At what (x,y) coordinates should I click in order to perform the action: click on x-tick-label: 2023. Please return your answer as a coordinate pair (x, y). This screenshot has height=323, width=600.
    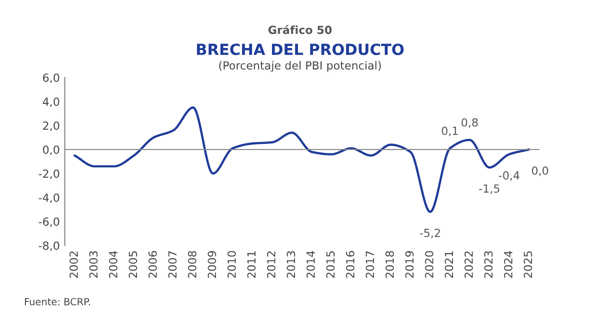
    Looking at the image, I should click on (488, 264).